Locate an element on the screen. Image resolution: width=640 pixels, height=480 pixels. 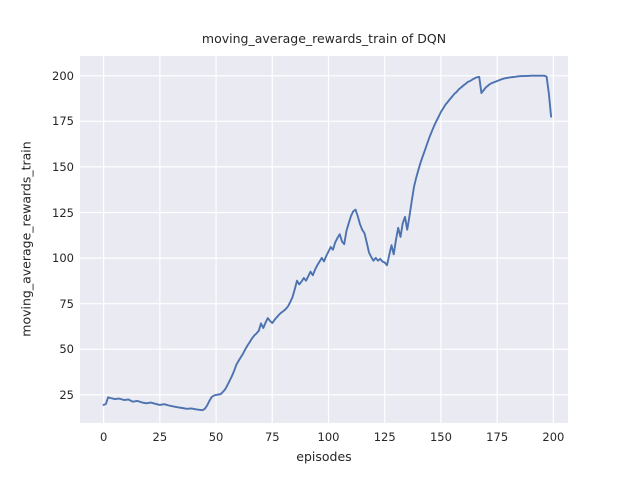
x-tick-label: 25 is located at coordinates (160, 437).